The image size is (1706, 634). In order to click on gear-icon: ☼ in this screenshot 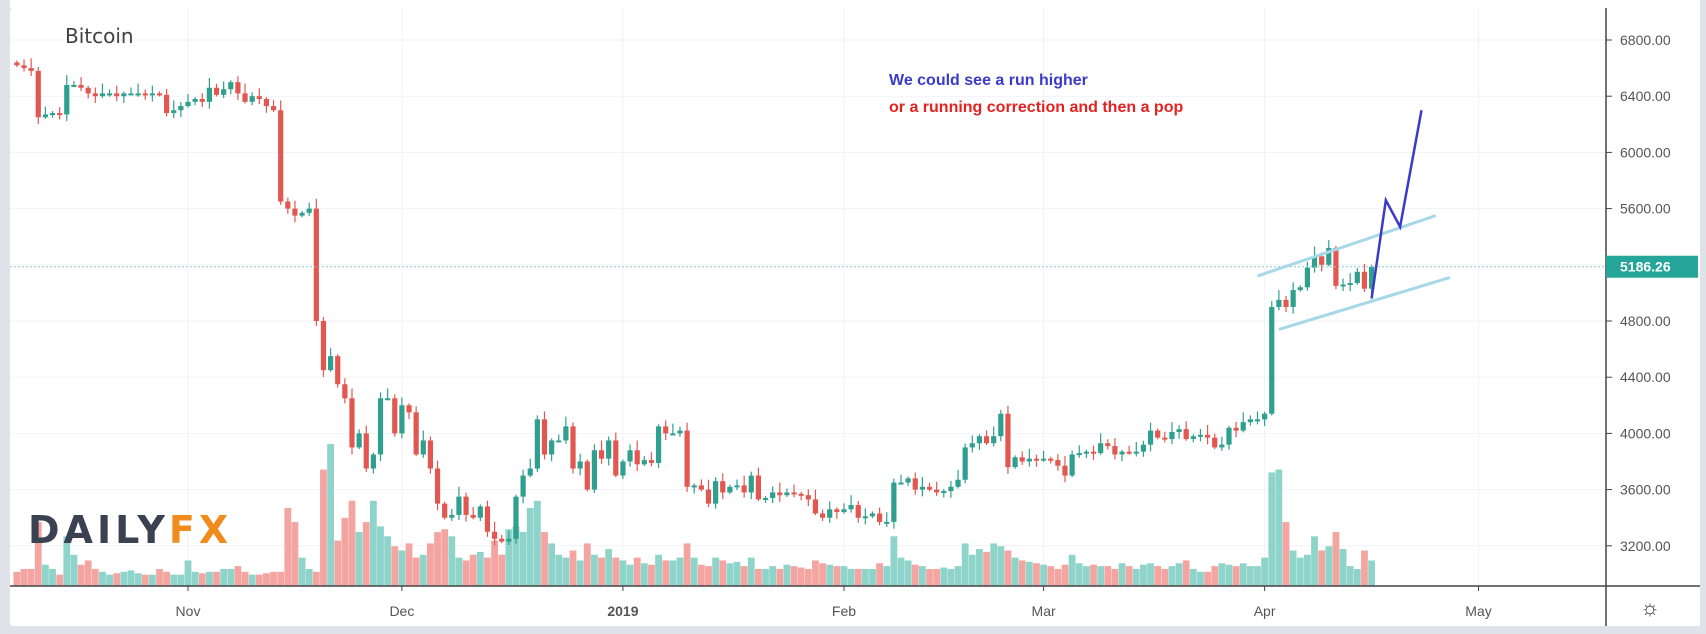, I will do `click(1650, 607)`.